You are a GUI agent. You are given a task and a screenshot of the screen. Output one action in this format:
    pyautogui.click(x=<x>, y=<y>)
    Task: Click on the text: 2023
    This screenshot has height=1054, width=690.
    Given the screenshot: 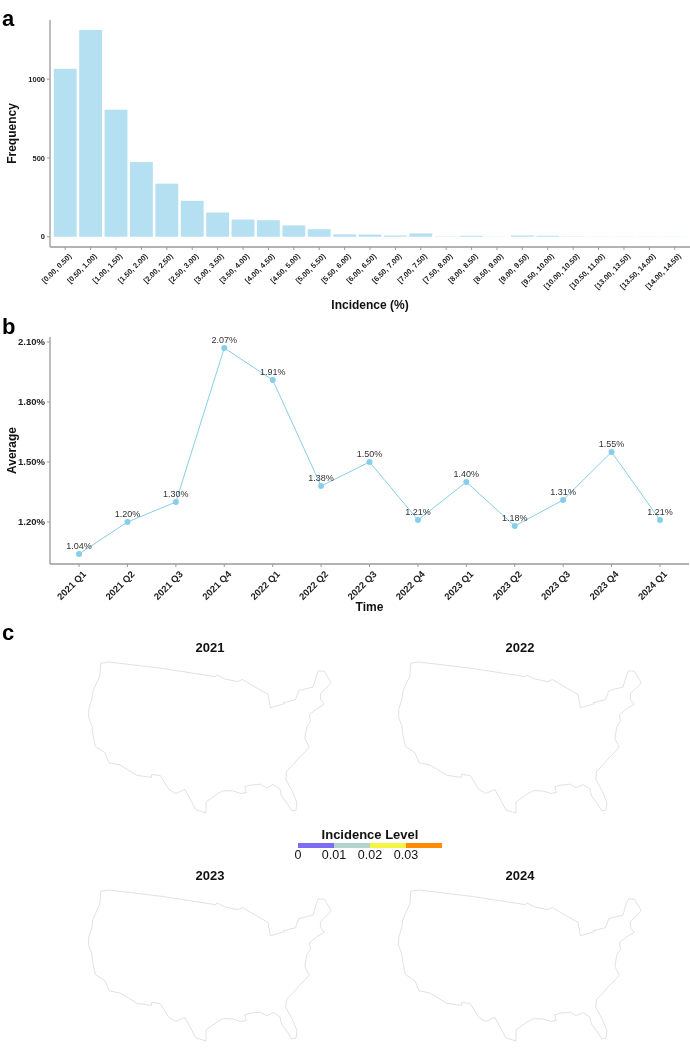 What is the action you would take?
    pyautogui.click(x=210, y=875)
    